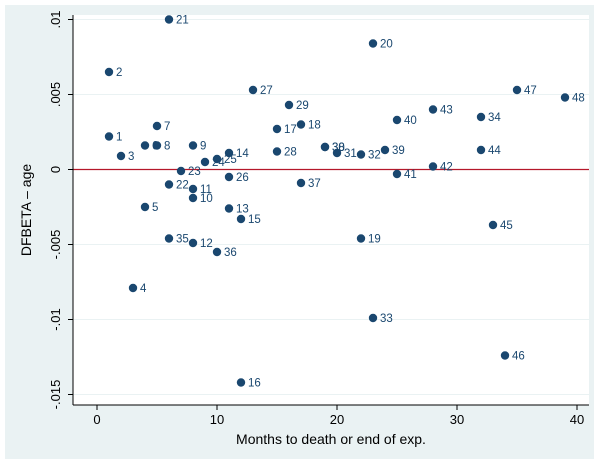  What do you see at coordinates (194, 172) in the screenshot?
I see `point-label-23: 23` at bounding box center [194, 172].